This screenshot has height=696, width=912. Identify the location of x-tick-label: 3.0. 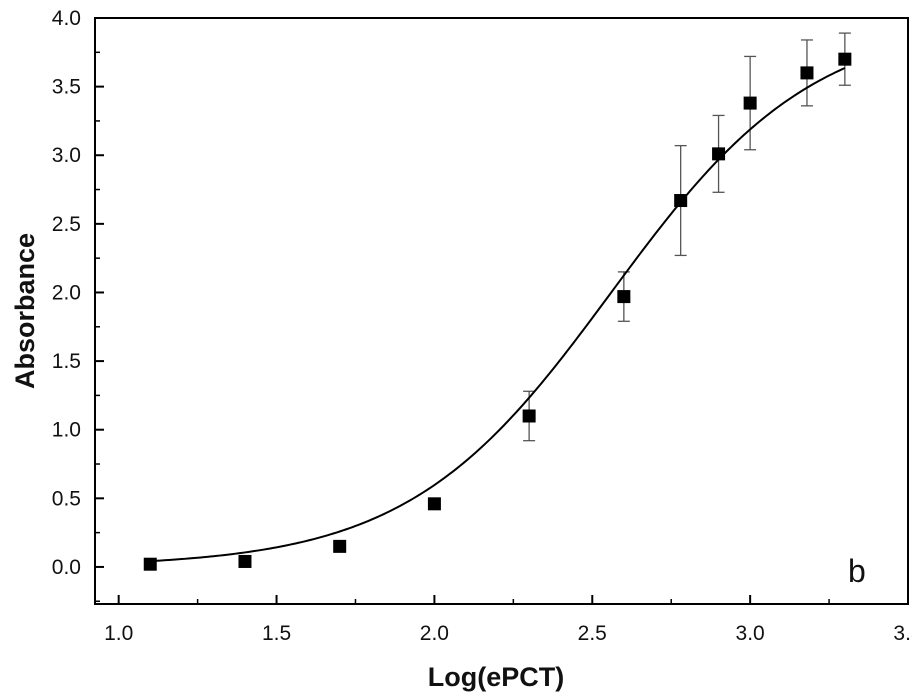
(750, 633).